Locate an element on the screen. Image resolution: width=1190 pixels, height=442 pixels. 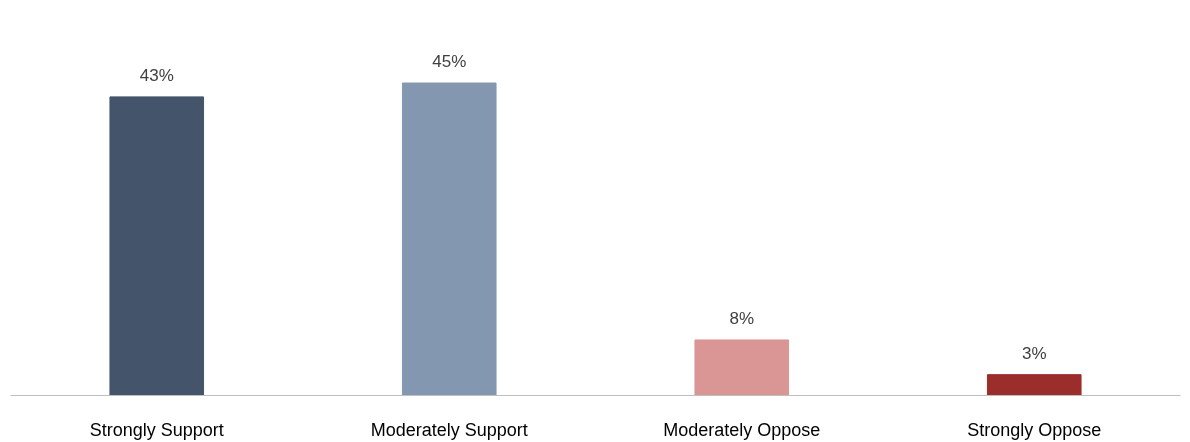
data-label: 45% is located at coordinates (449, 61).